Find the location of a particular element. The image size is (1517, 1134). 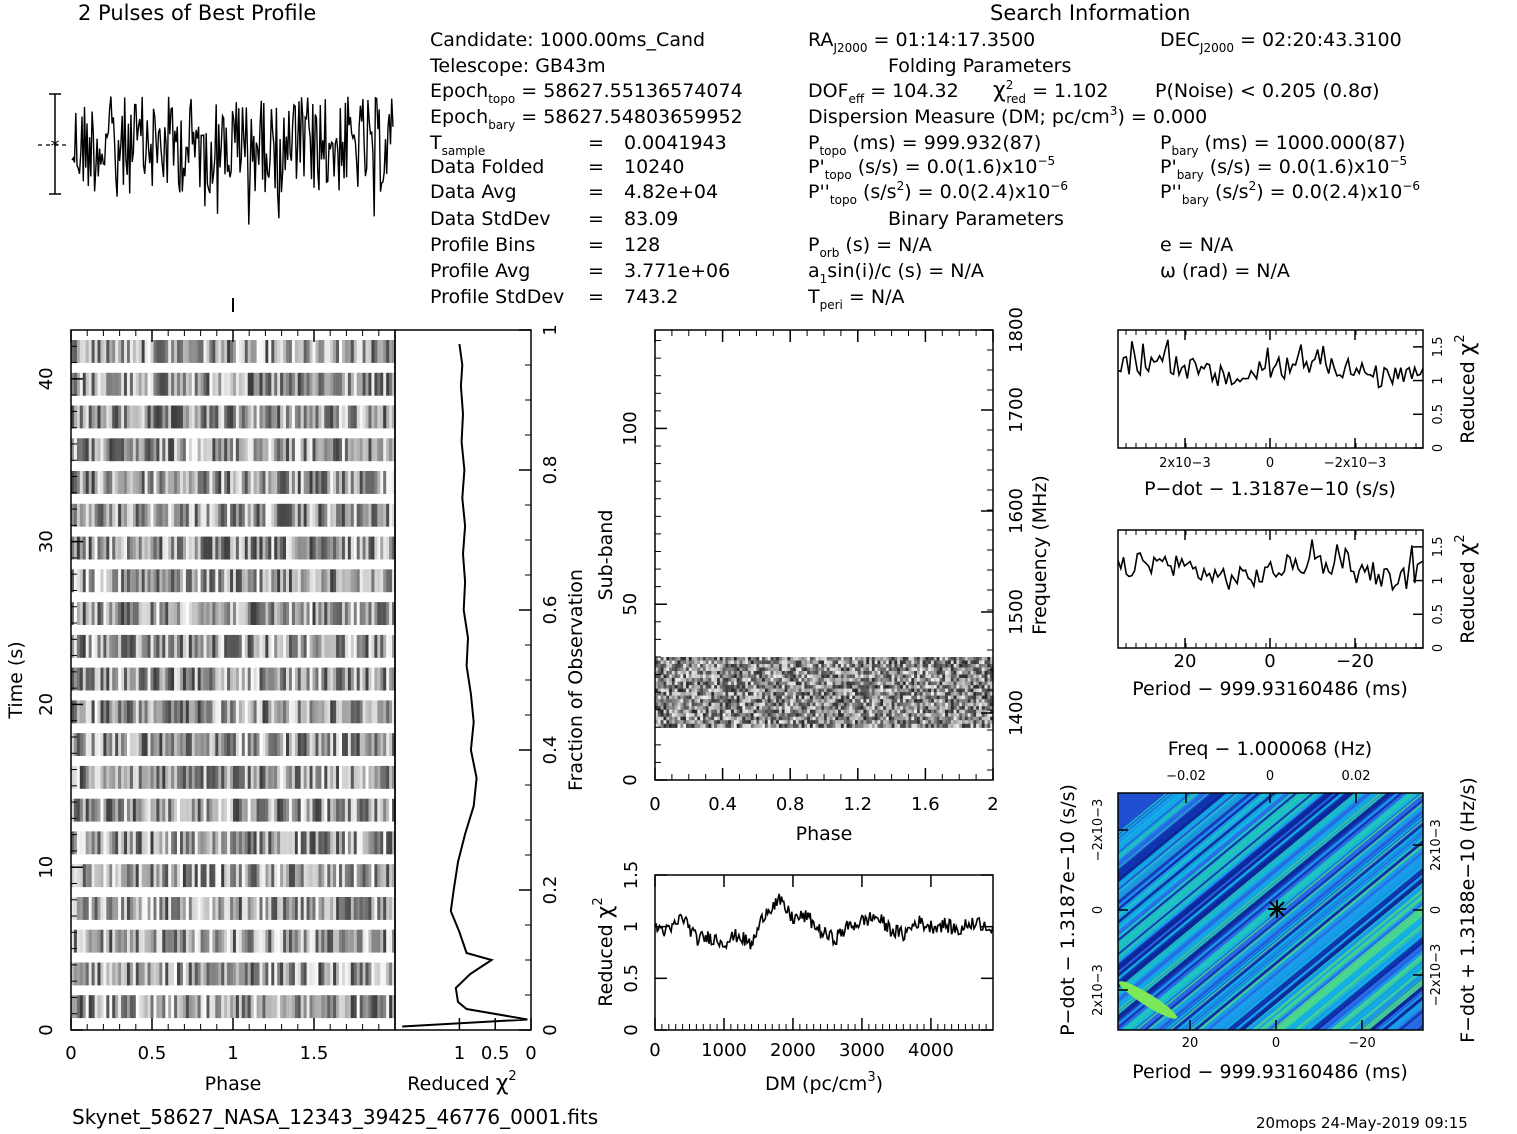

y-tick-label: 0.8 is located at coordinates (550, 470).